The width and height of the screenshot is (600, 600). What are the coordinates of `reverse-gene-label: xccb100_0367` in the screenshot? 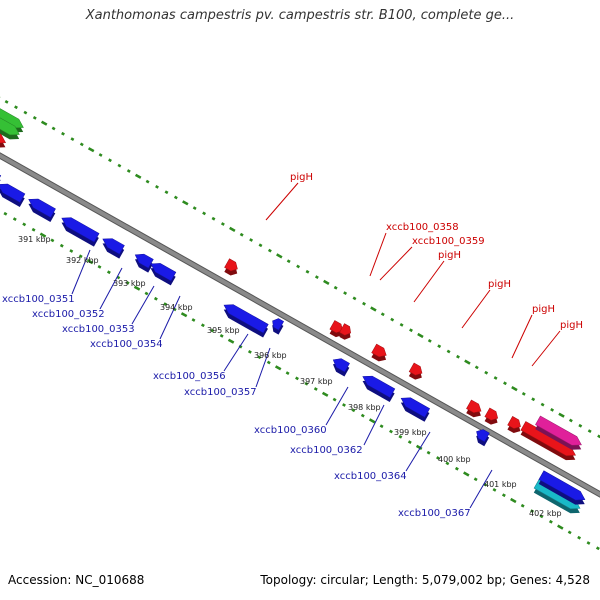 It's located at (434, 513).